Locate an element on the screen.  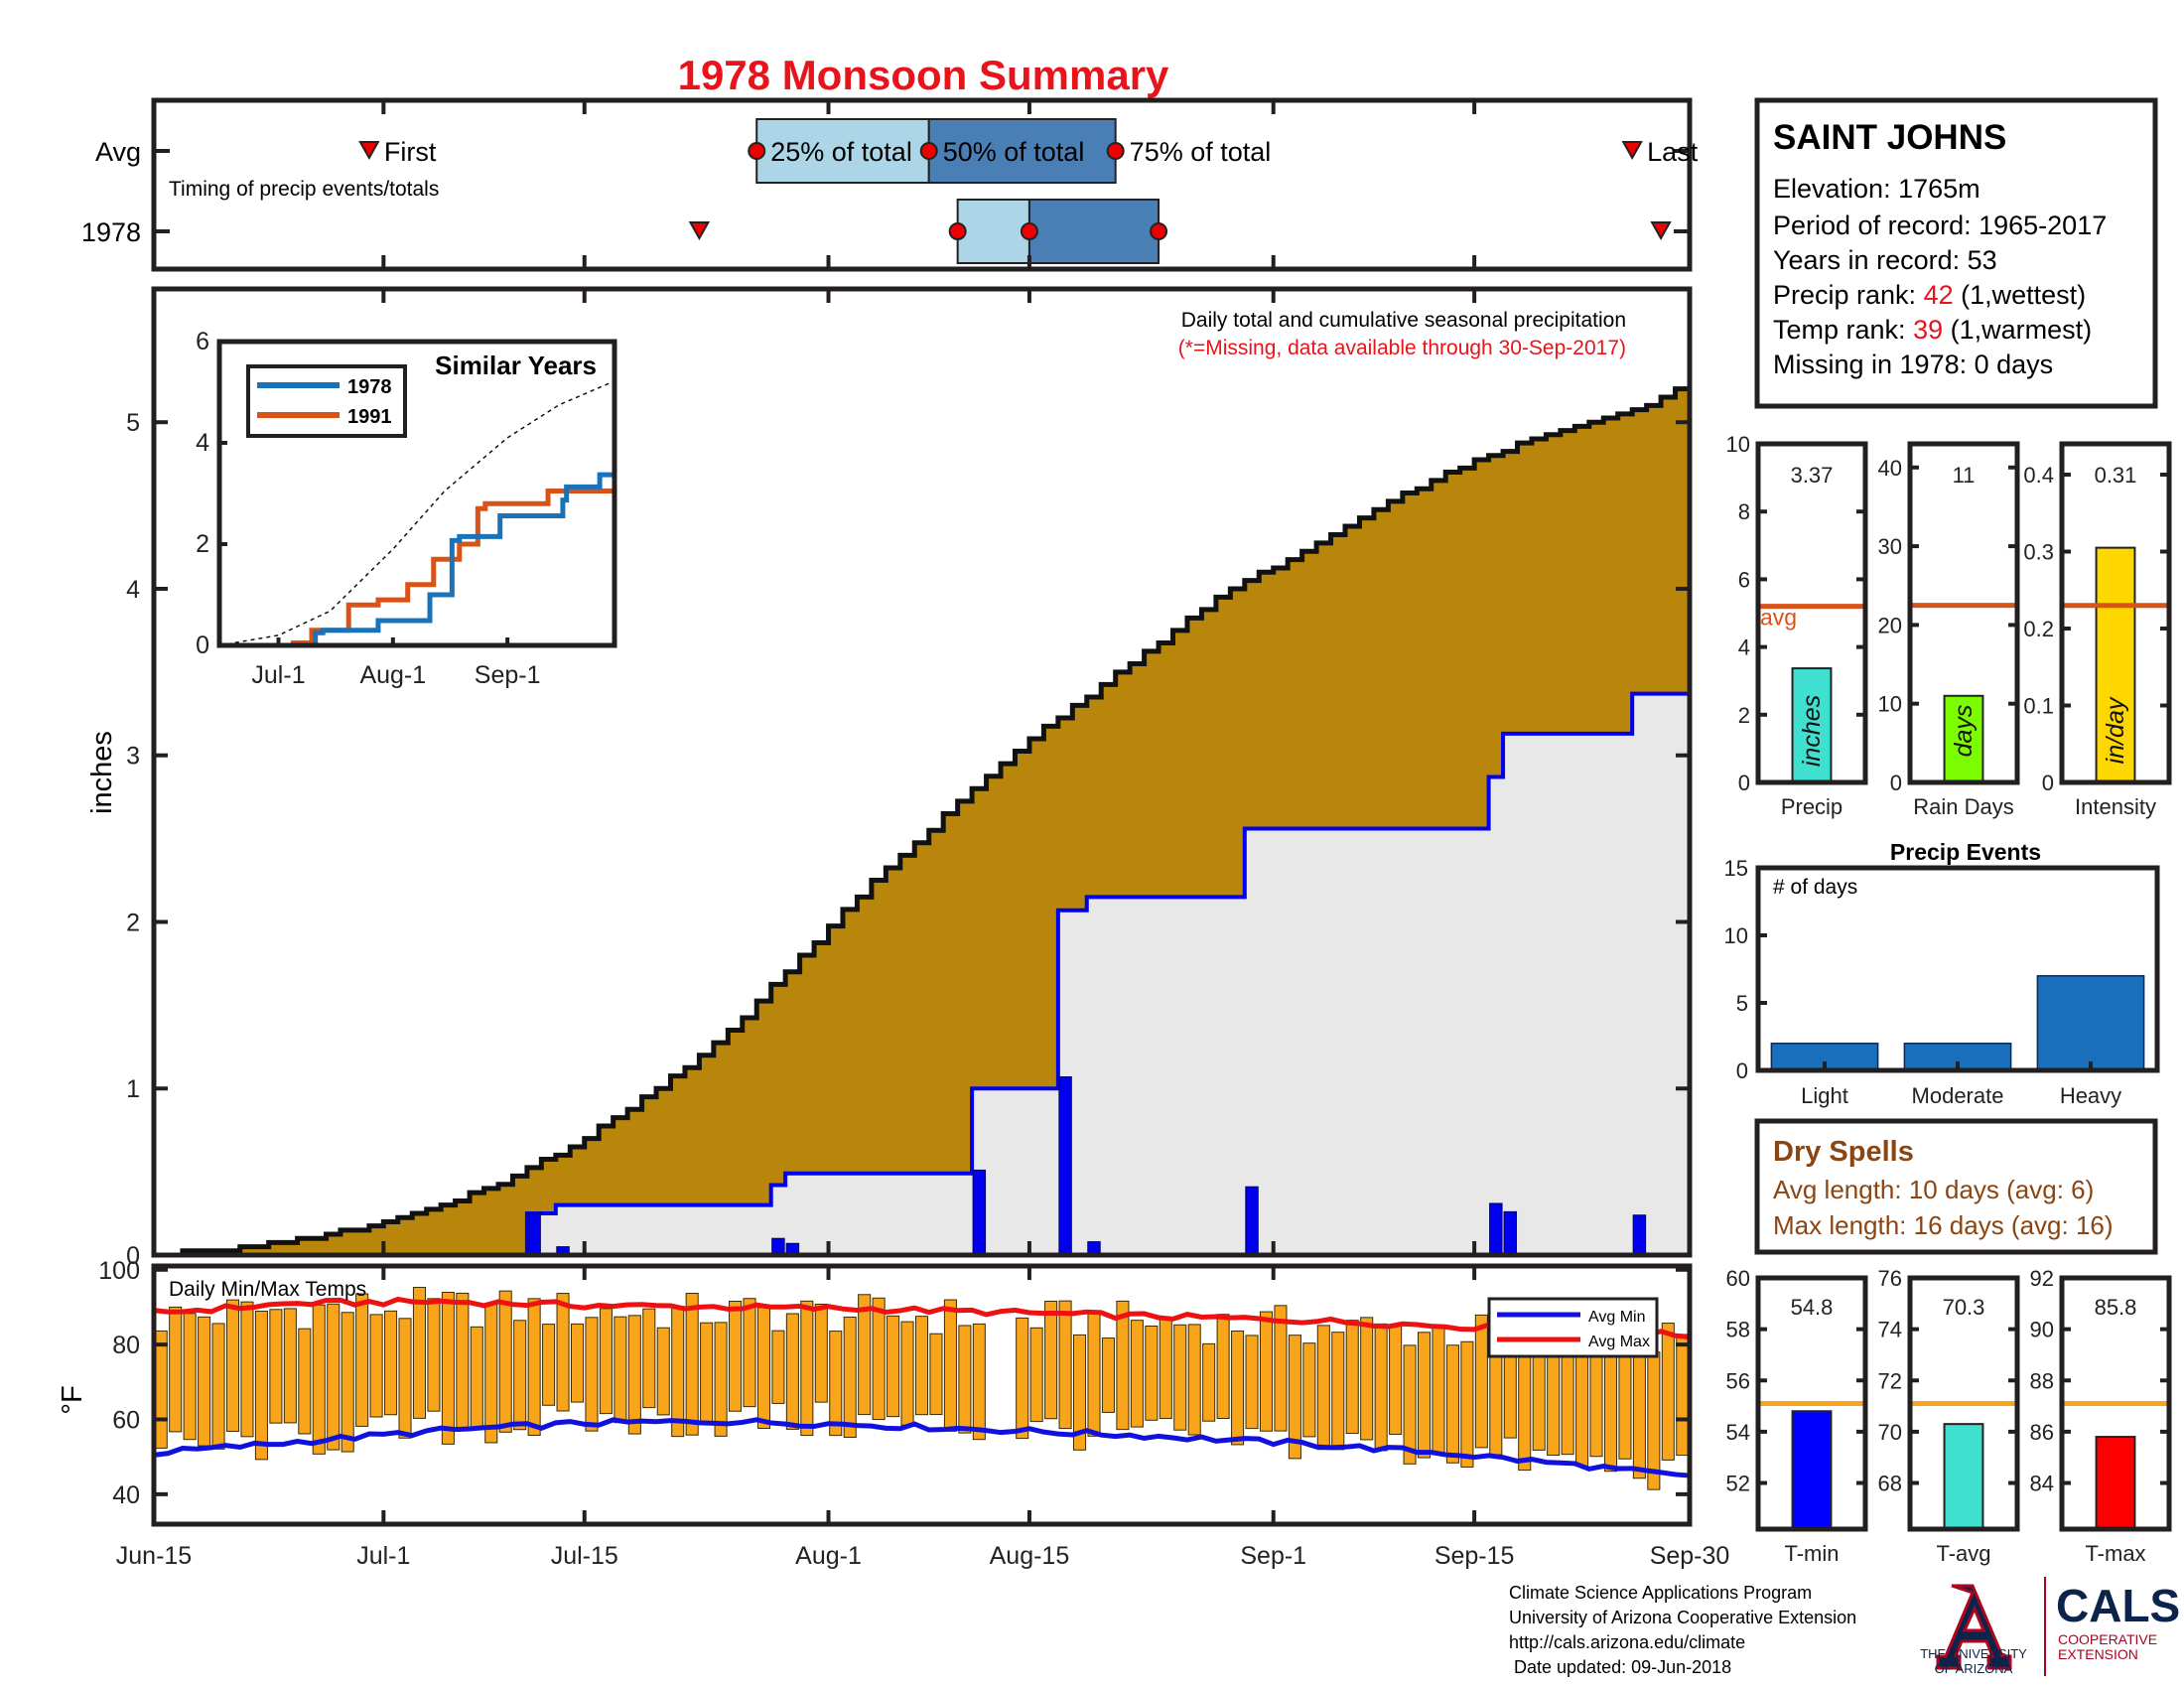
station-missing: Missing in 1978: 0 days is located at coordinates (1913, 364).